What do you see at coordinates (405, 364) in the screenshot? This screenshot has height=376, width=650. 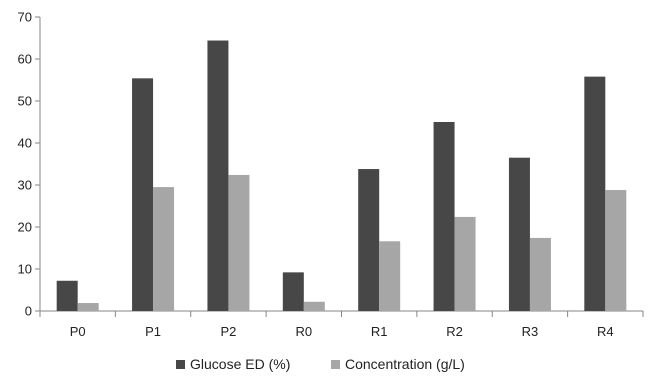 I see `legend-label: Concentration (g/L)` at bounding box center [405, 364].